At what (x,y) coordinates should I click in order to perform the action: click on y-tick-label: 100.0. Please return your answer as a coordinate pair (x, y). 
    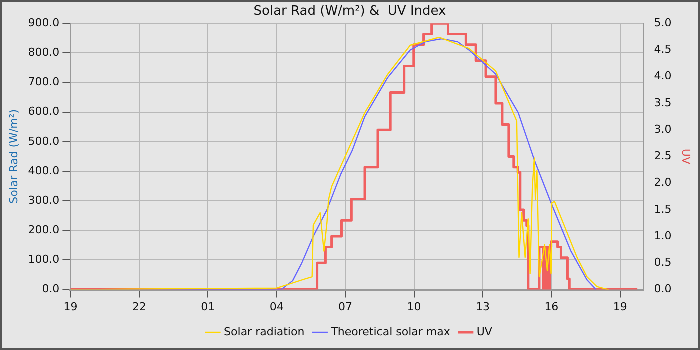
    Looking at the image, I should click on (44, 259).